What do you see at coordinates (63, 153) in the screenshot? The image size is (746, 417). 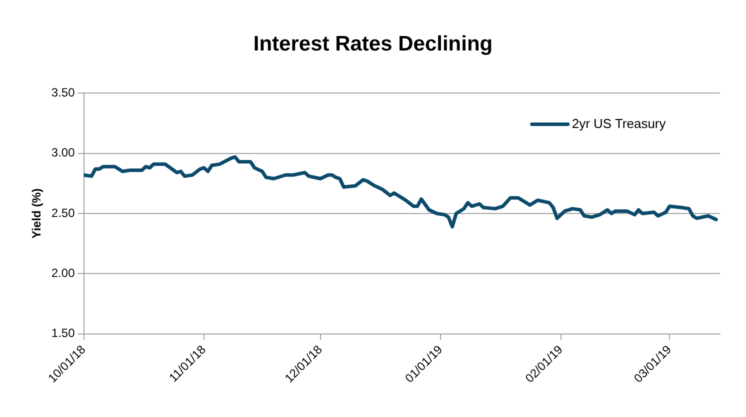 I see `y-tick-label: 3.00` at bounding box center [63, 153].